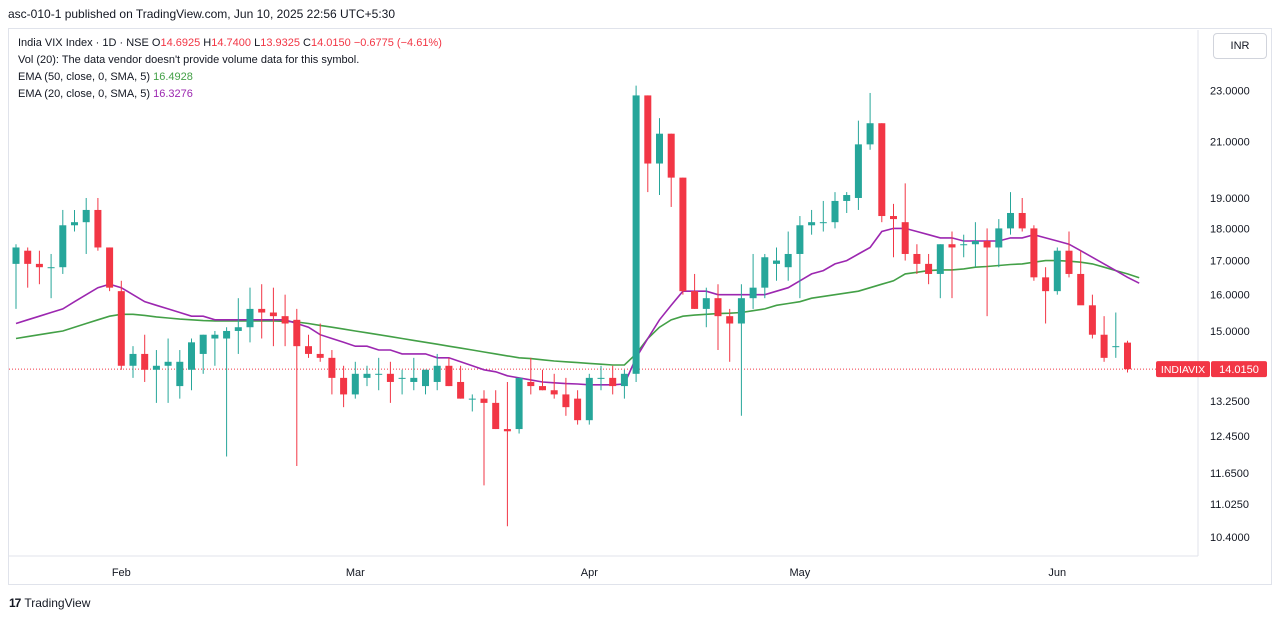 The width and height of the screenshot is (1281, 621). Describe the element at coordinates (355, 573) in the screenshot. I see `x-tick-label: Mar` at that location.